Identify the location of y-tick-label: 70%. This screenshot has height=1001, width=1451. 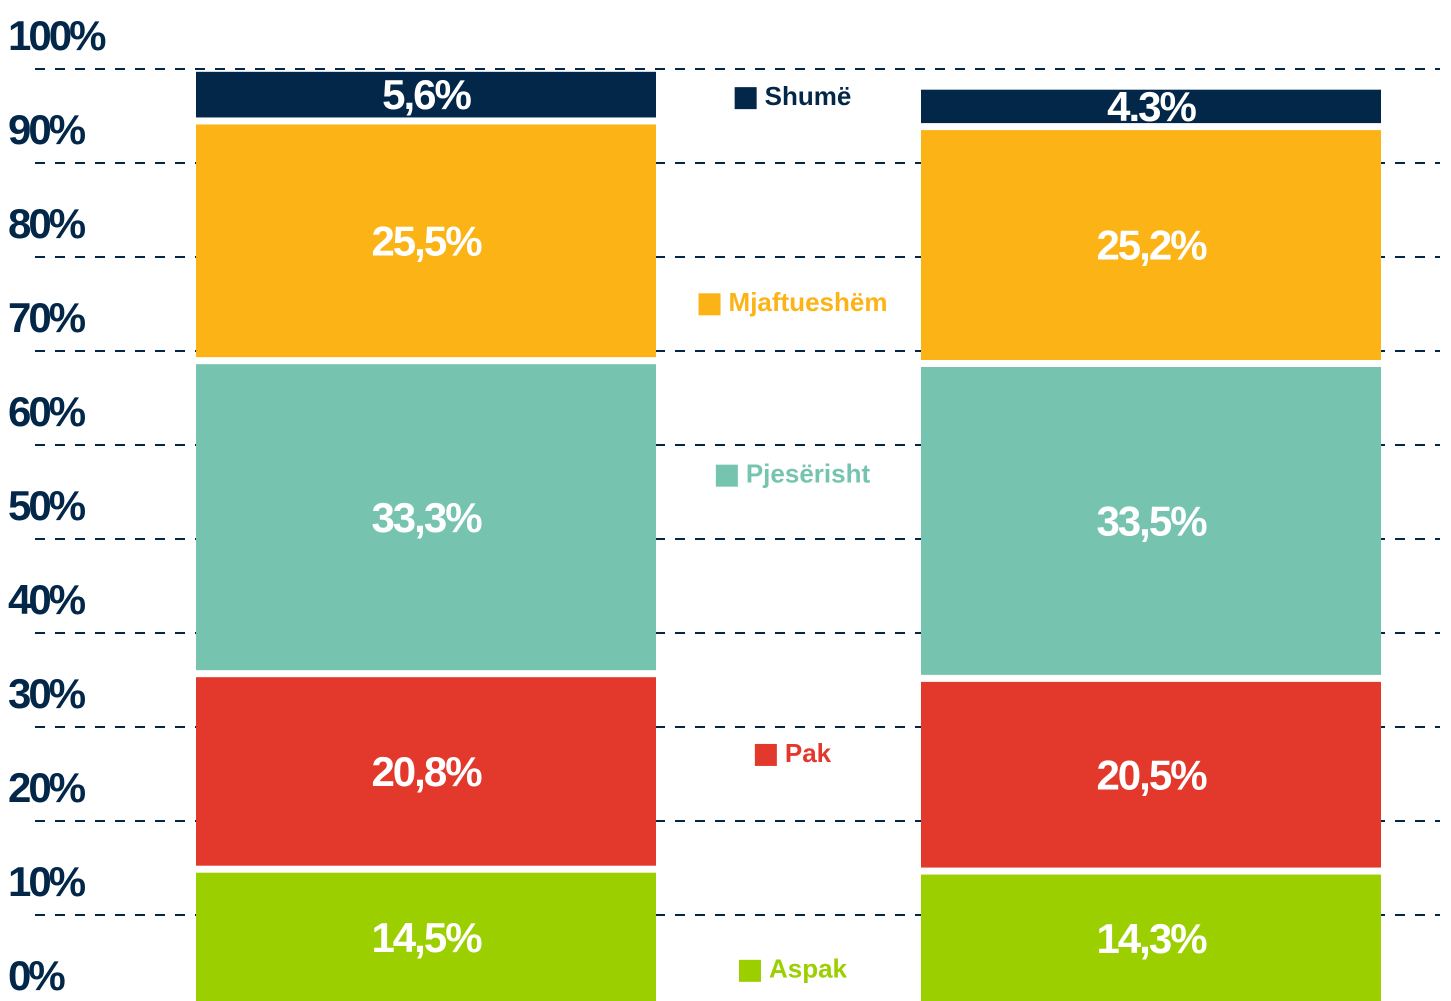
(47, 317).